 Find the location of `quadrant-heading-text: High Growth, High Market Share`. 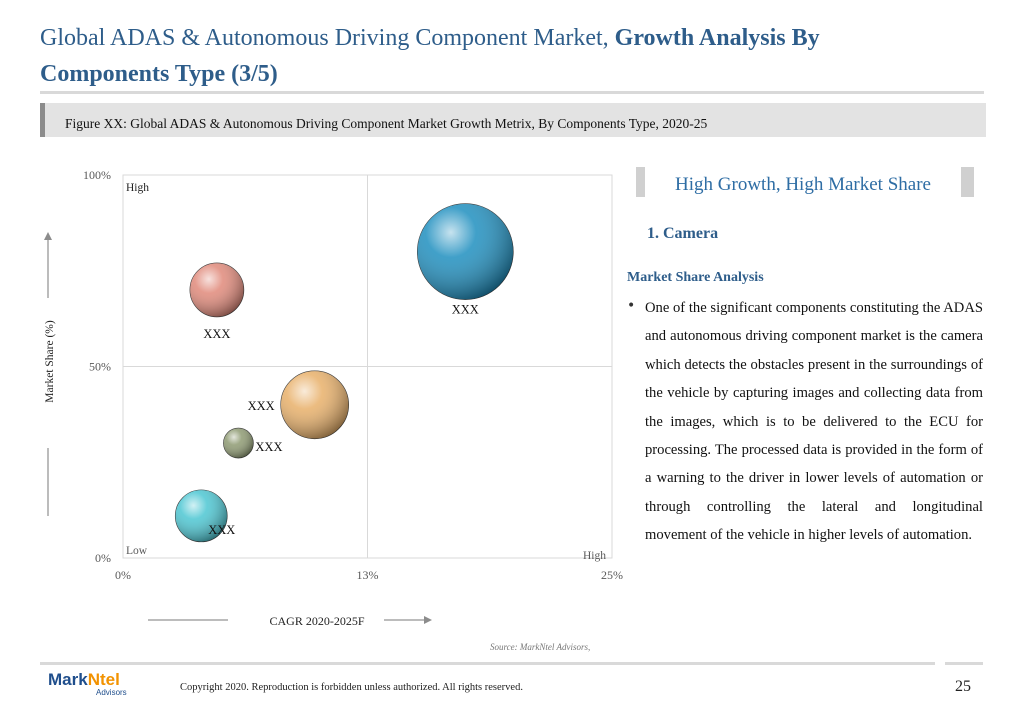

quadrant-heading-text: High Growth, High Market Share is located at coordinates (803, 184).